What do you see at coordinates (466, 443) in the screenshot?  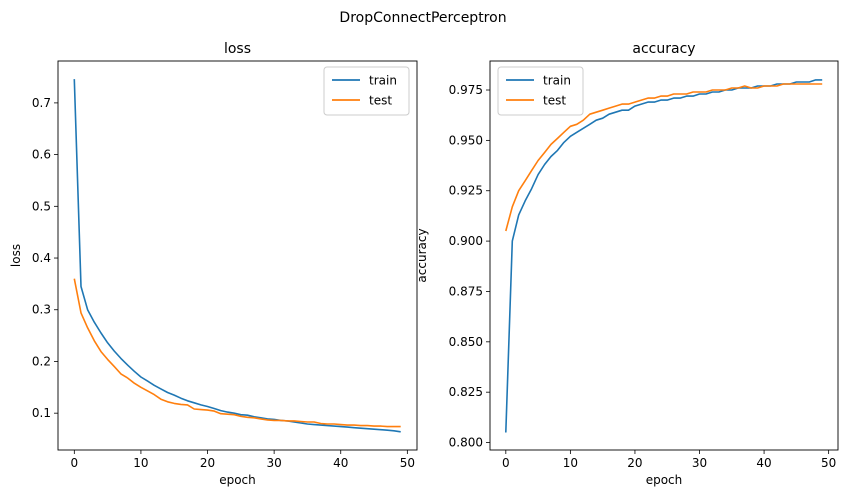 I see `y-tick-label: 0.800` at bounding box center [466, 443].